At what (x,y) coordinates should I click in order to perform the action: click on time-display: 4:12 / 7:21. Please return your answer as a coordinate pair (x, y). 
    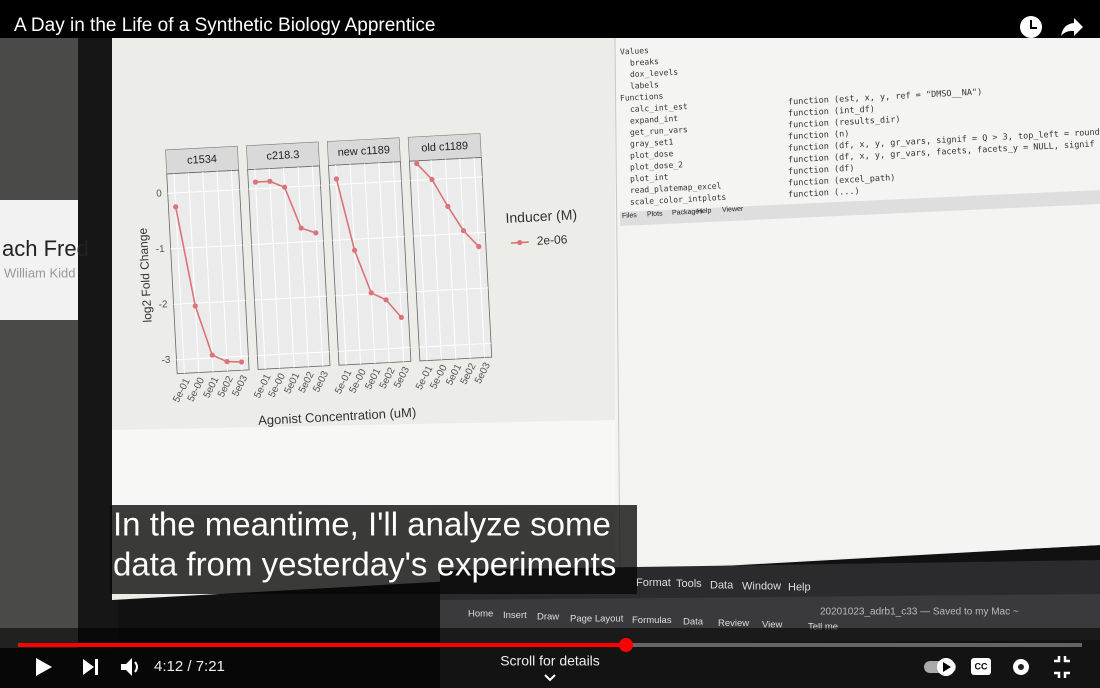
    Looking at the image, I should click on (189, 666).